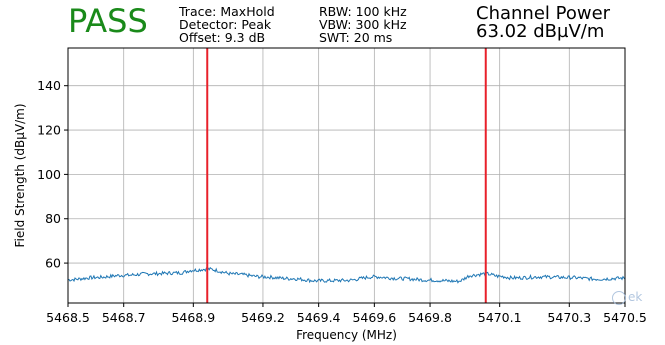  Describe the element at coordinates (627, 297) in the screenshot. I see `watermark: ek` at that location.